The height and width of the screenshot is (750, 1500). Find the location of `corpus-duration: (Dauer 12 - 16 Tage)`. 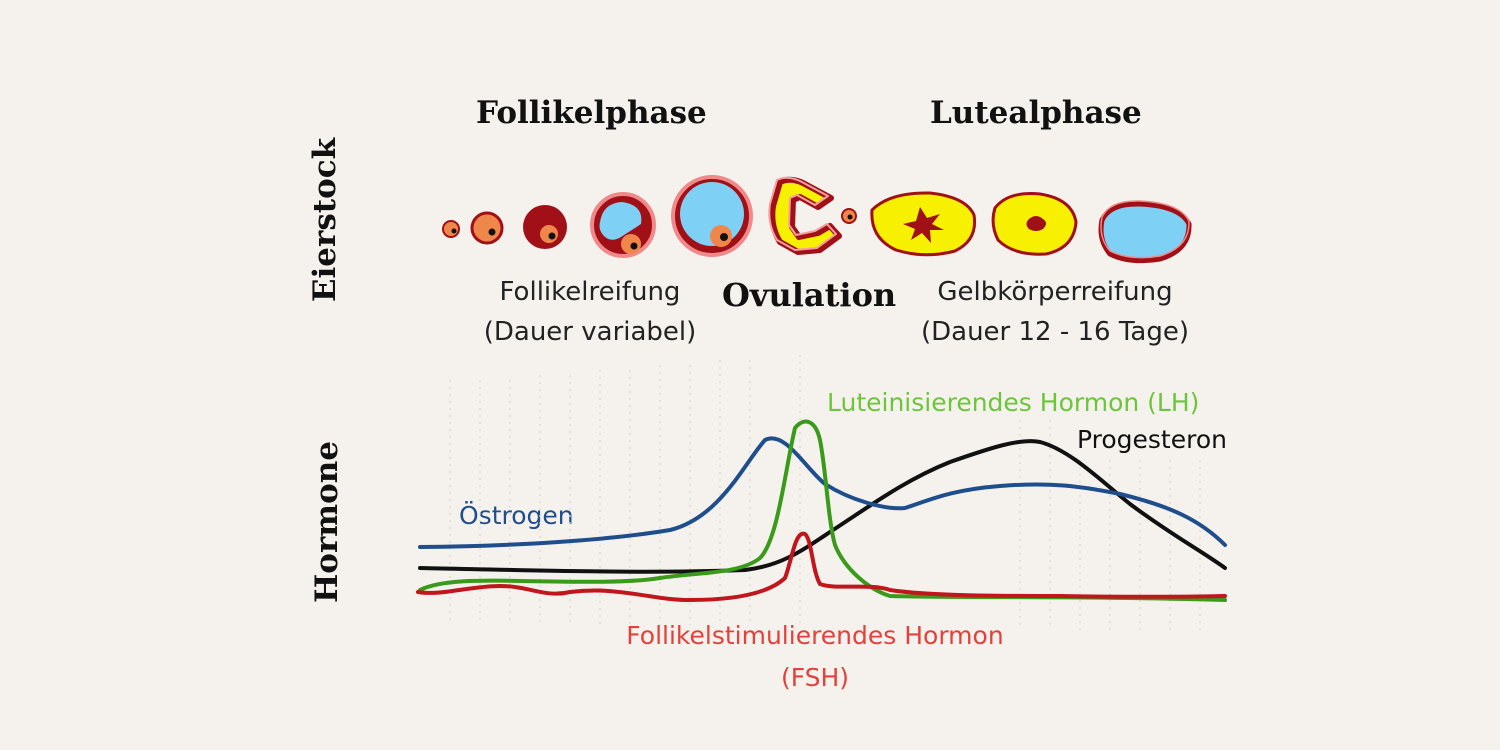

corpus-duration: (Dauer 12 - 16 Tage) is located at coordinates (1055, 332).